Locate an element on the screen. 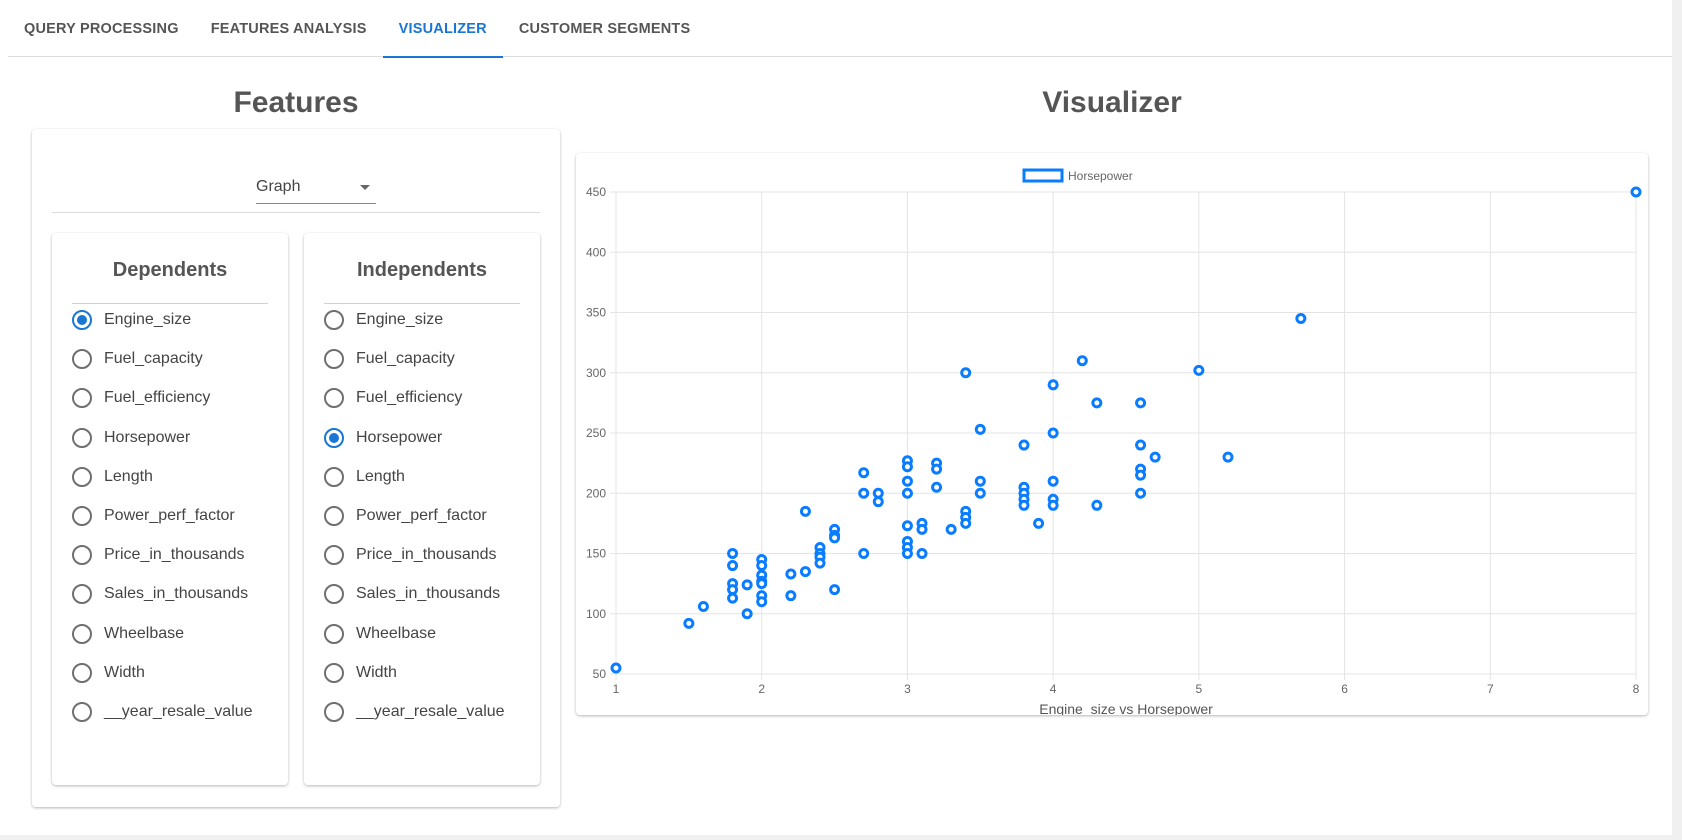 The width and height of the screenshot is (1682, 840). independents-option-price-in-thousands: Price_in_thousands is located at coordinates (410, 555).